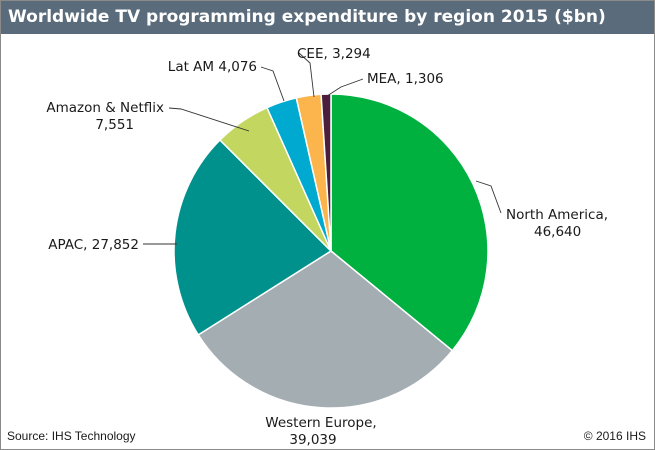 The image size is (655, 450). I want to click on source-note: Source: IHS Technology, so click(71, 436).